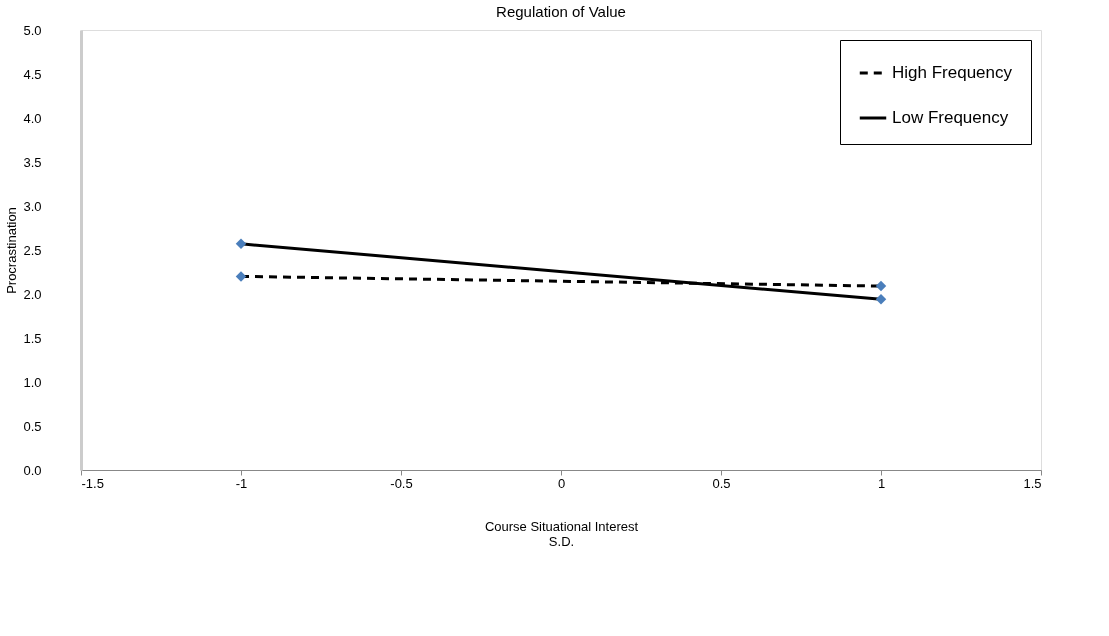 The width and height of the screenshot is (1109, 636). What do you see at coordinates (561, 533) in the screenshot?
I see `x-axis-title: Course Situational Interest S.D.` at bounding box center [561, 533].